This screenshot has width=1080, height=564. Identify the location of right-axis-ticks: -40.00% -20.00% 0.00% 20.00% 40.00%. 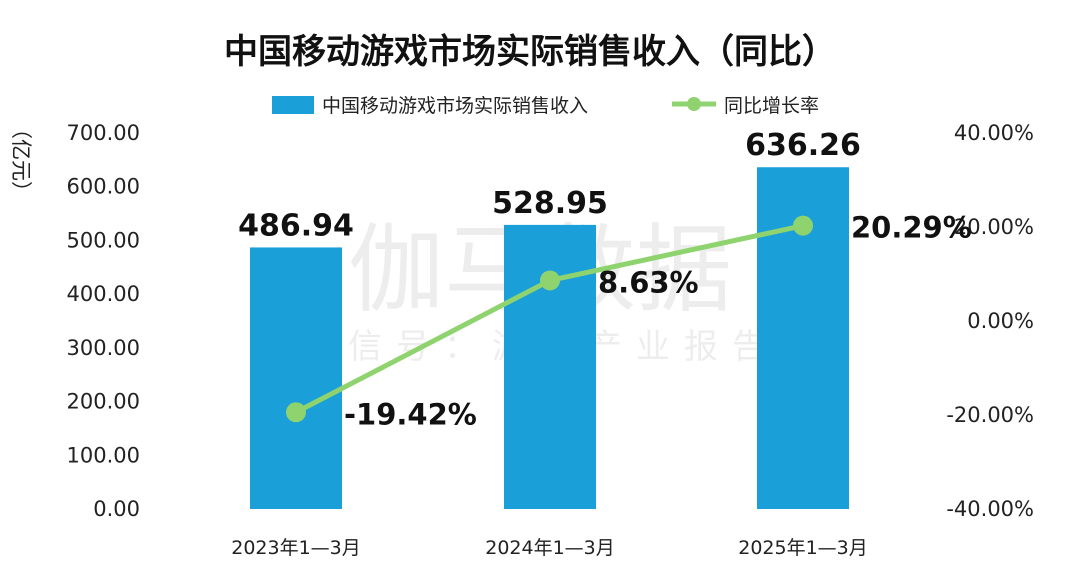
(990, 321).